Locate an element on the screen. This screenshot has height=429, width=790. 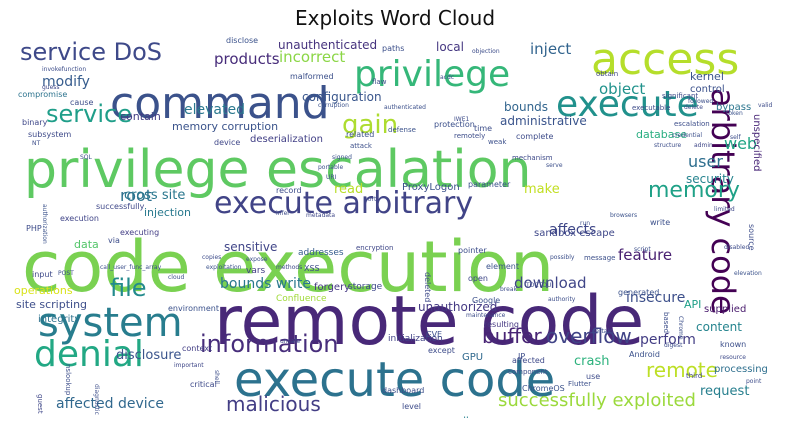
word-cloud: cloud is located at coordinates (176, 277).